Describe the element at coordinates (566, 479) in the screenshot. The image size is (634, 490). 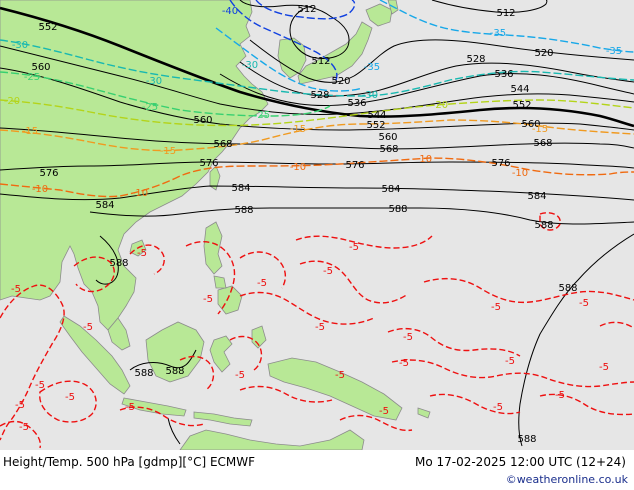
I see `credit-link: ©weatheronline.co.uk` at that location.